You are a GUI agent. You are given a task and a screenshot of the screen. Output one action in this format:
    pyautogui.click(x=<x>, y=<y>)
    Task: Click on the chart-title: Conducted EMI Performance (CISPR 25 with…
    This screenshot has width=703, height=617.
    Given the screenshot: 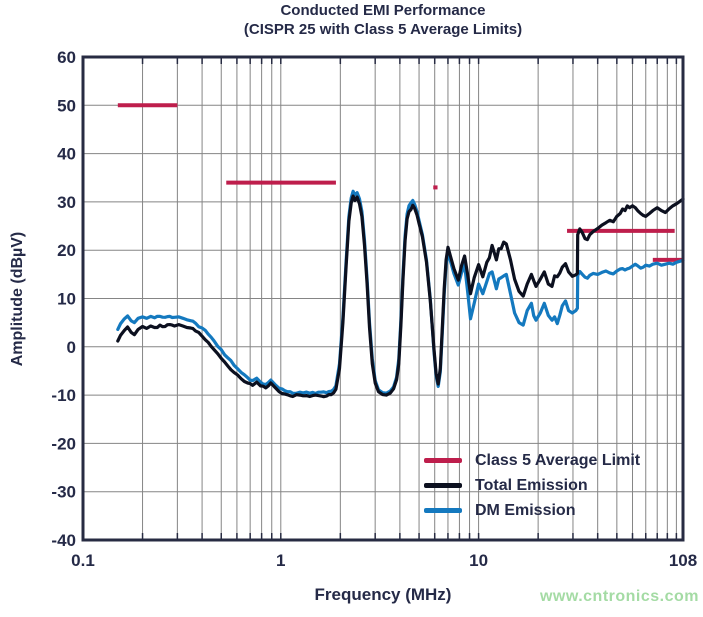 What is the action you would take?
    pyautogui.click(x=383, y=20)
    